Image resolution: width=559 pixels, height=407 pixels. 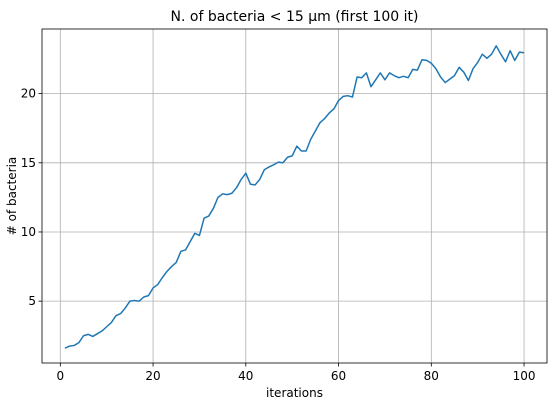 What do you see at coordinates (152, 376) in the screenshot?
I see `x-tick-label: 20` at bounding box center [152, 376].